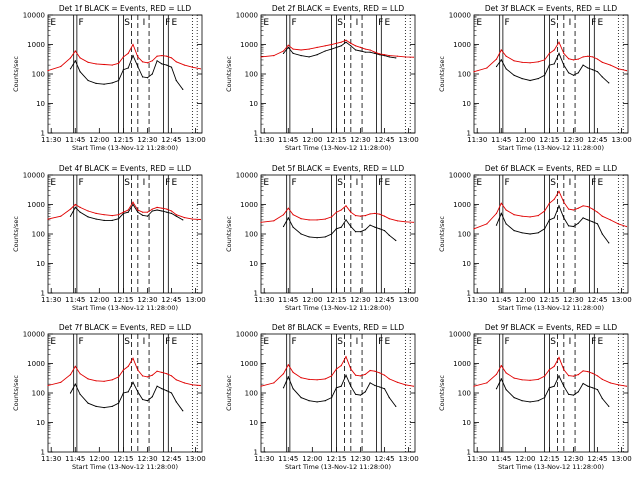  I want to click on y-tick-label: 1, so click(469, 294).